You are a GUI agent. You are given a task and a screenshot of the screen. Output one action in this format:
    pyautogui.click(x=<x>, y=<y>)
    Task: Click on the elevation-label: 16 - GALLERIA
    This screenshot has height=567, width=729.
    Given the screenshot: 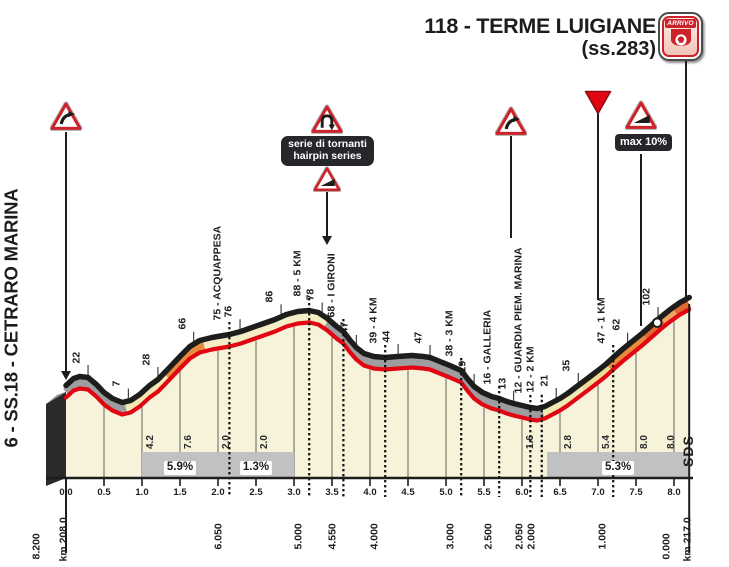 What is the action you would take?
    pyautogui.click(x=487, y=346)
    